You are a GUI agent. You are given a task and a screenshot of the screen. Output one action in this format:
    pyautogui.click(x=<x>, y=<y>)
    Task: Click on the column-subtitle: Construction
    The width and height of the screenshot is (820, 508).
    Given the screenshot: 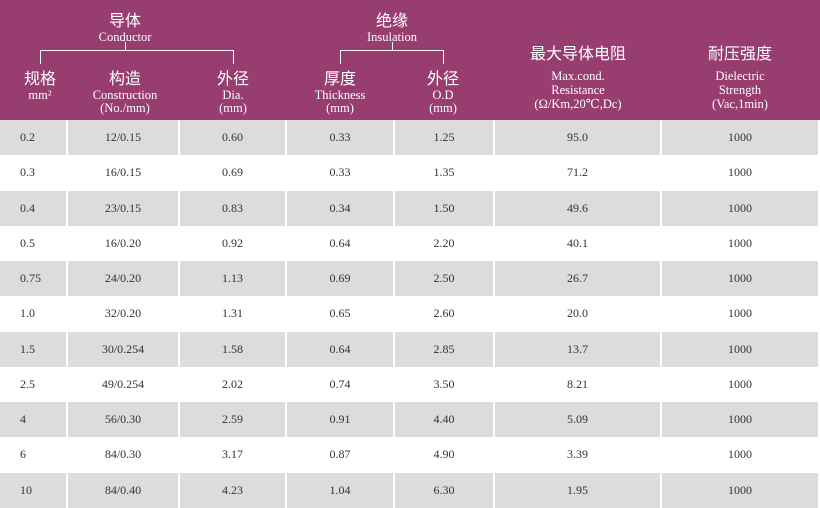 What is the action you would take?
    pyautogui.click(x=125, y=95)
    